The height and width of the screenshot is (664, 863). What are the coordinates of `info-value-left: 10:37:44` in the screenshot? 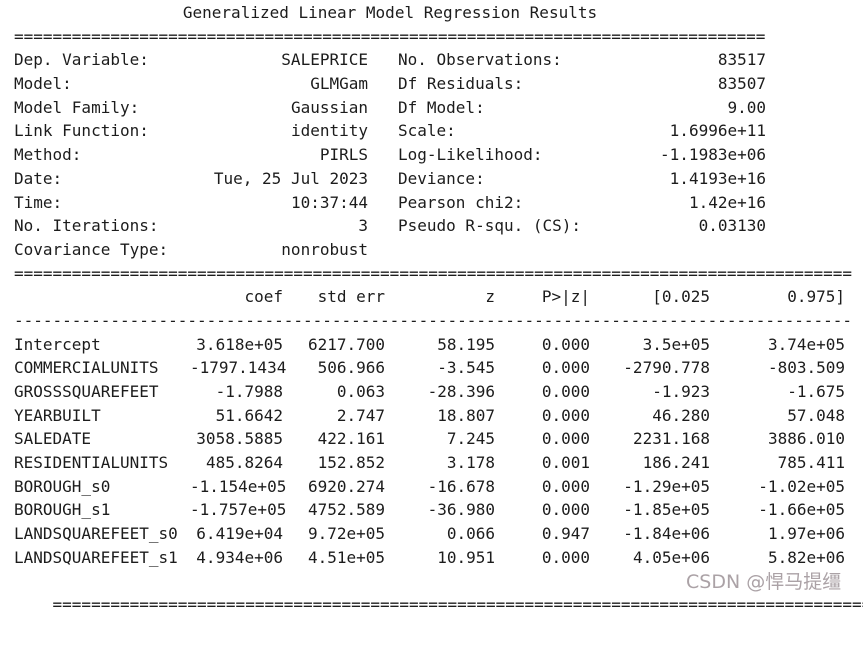 It's located at (329, 202).